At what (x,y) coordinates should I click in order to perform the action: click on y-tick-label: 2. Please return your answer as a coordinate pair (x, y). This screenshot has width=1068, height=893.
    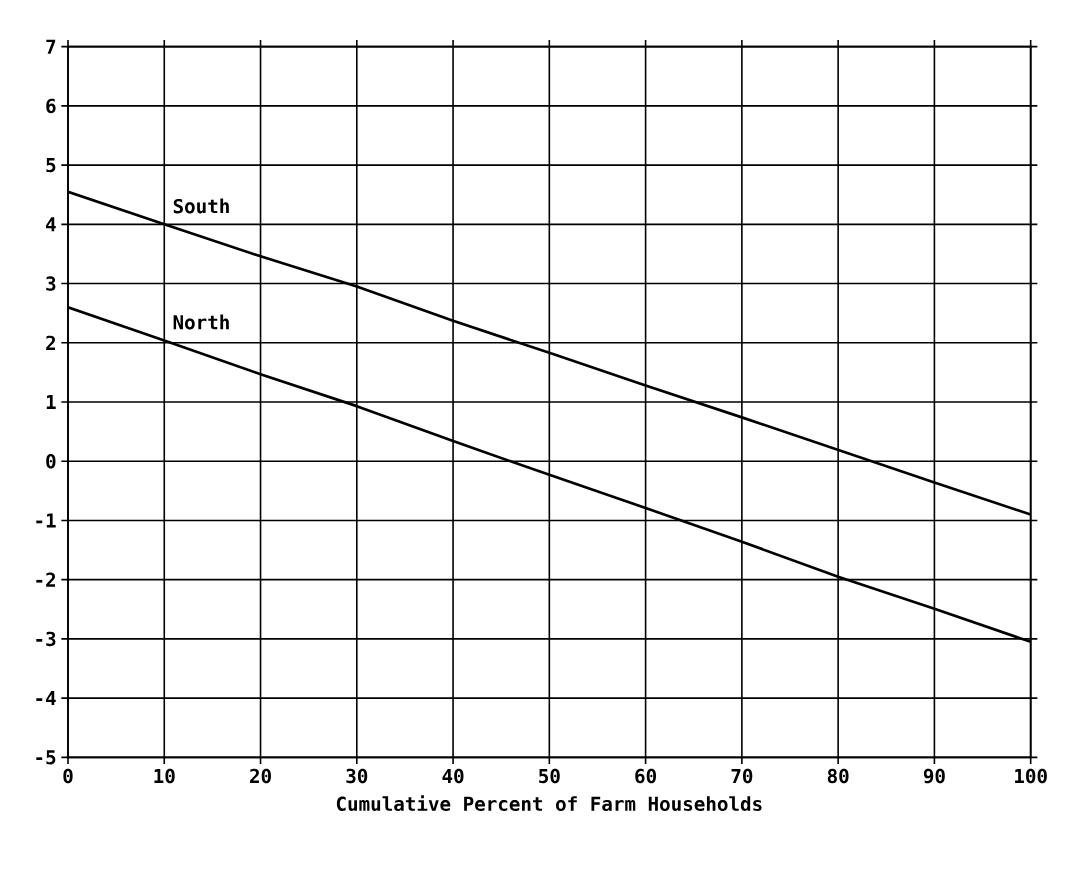
    Looking at the image, I should click on (51, 342).